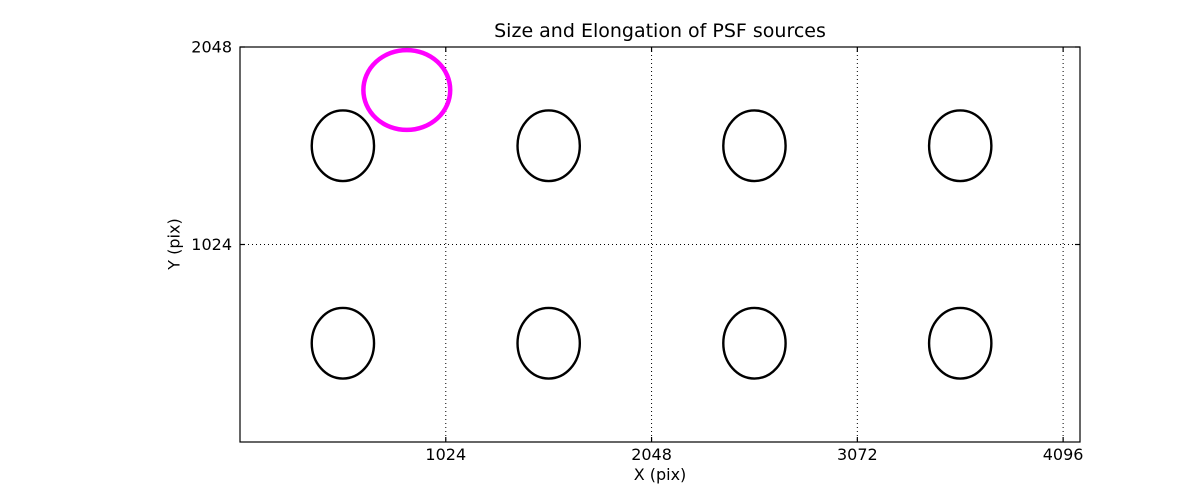  I want to click on reference-ellipse, so click(407, 90).